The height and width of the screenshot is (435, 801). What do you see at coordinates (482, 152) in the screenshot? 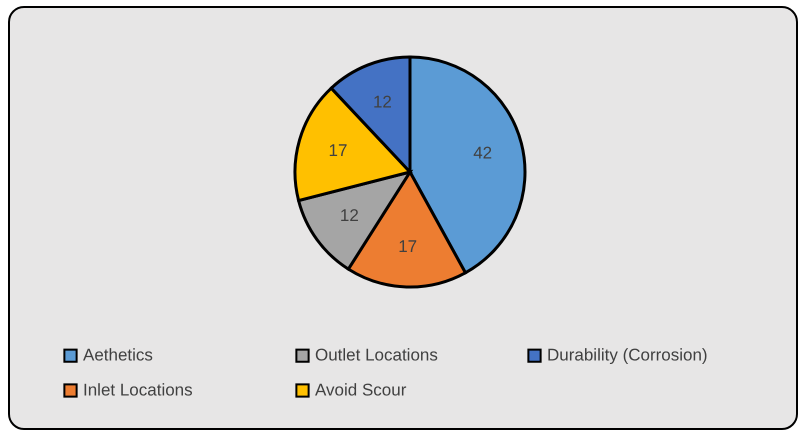
I see `data-label: 42` at bounding box center [482, 152].